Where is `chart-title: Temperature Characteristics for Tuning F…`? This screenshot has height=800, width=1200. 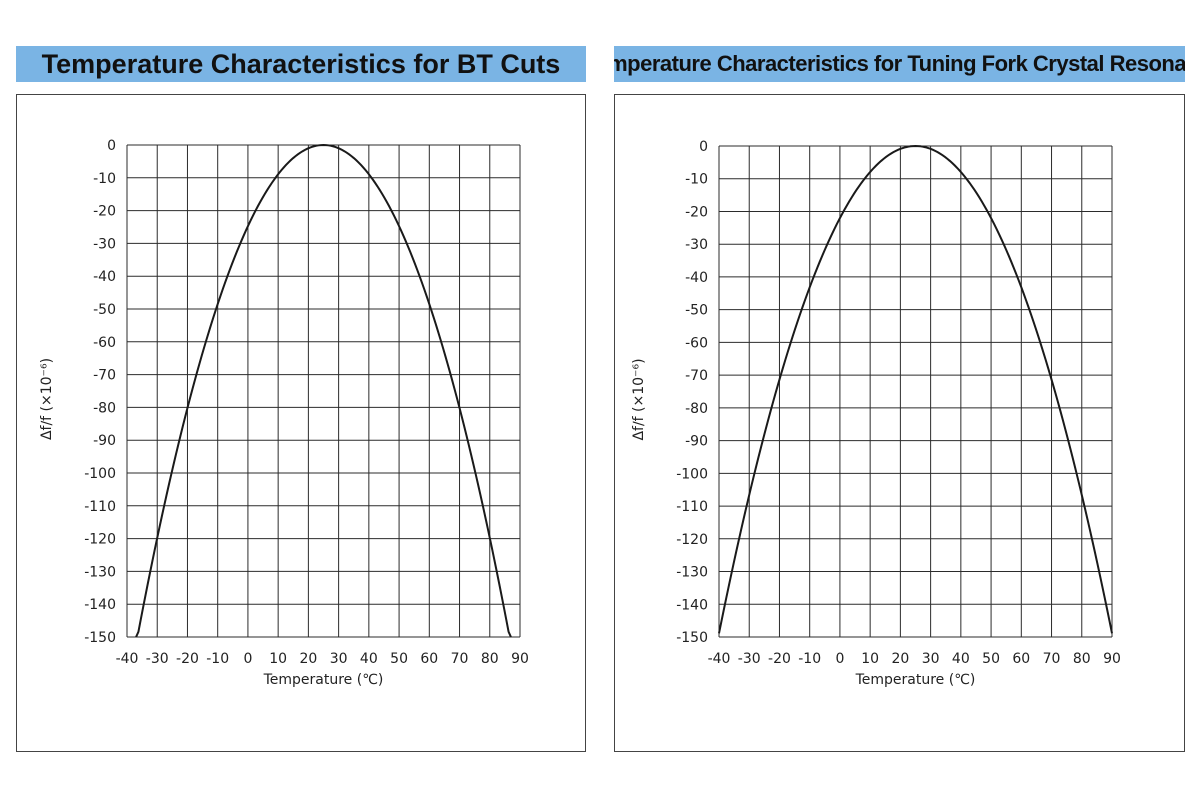 chart-title: Temperature Characteristics for Tuning F… is located at coordinates (899, 64).